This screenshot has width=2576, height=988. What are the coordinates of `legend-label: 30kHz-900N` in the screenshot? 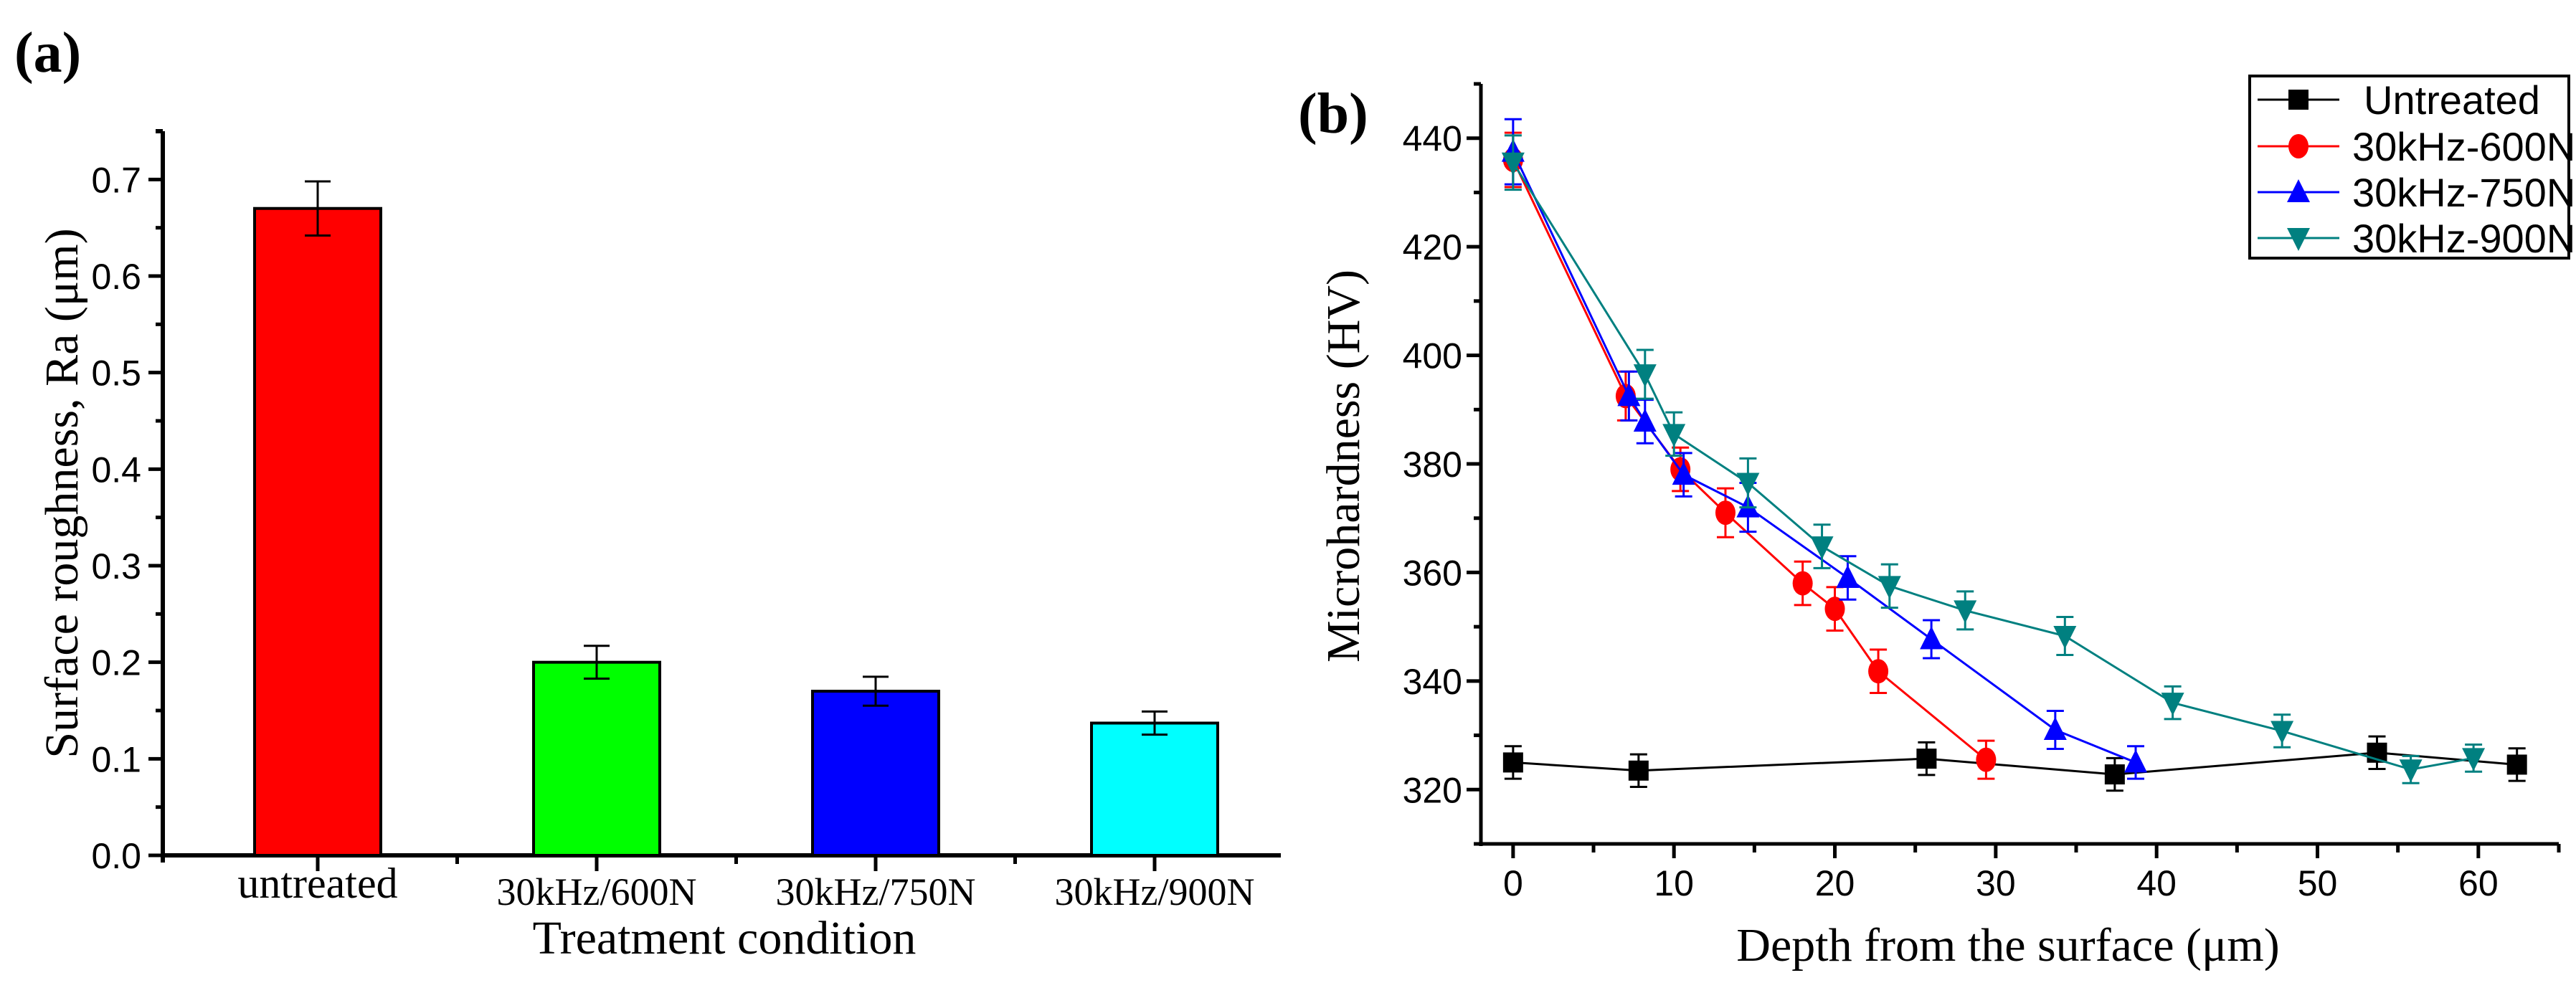 It's located at (2463, 238).